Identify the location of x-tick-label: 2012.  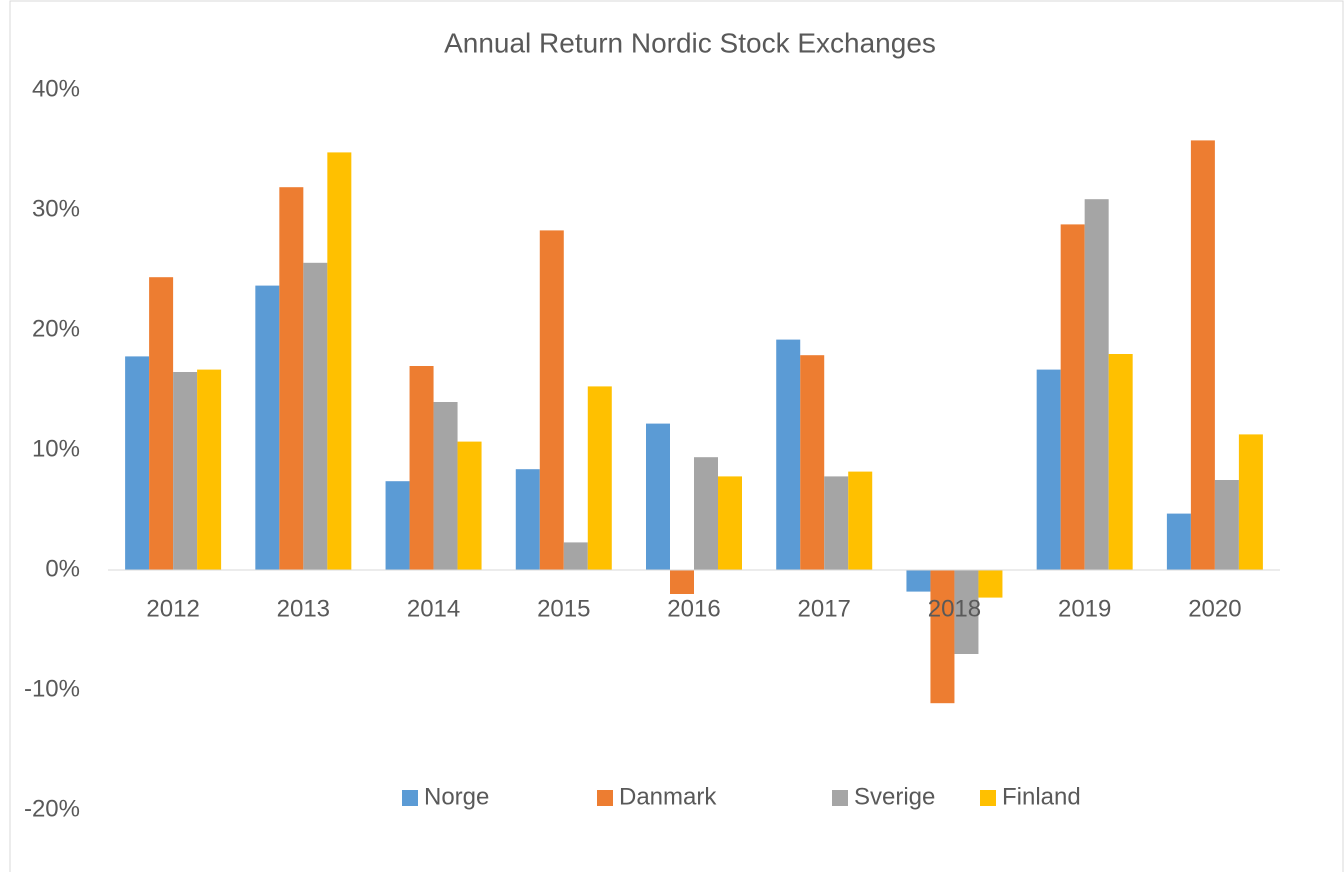
(172, 608).